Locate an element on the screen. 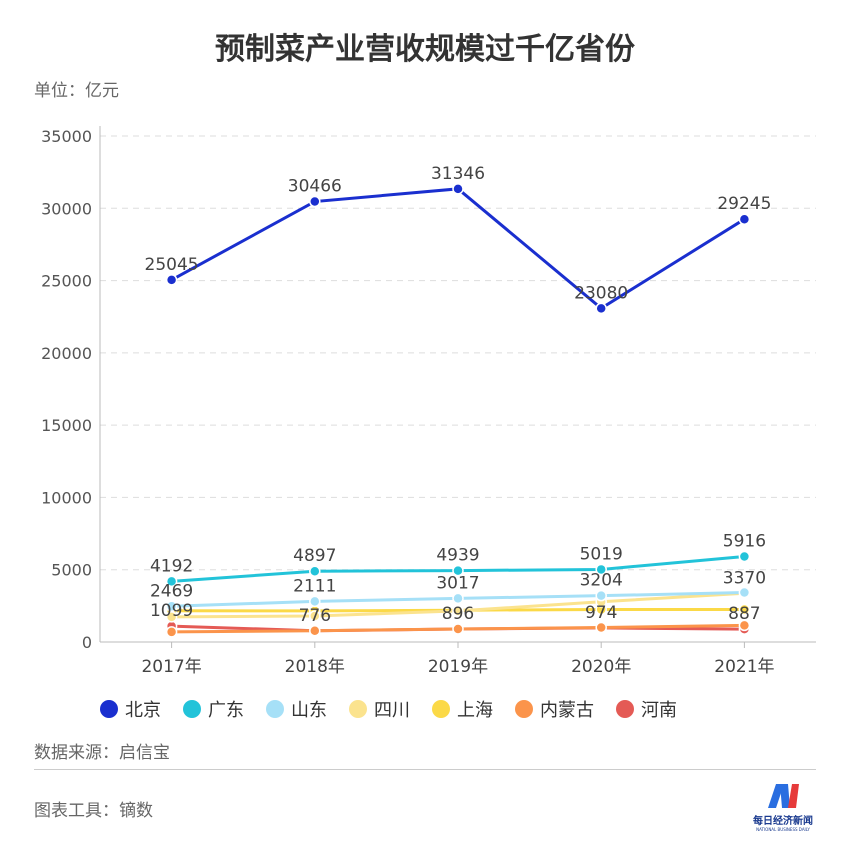 The width and height of the screenshot is (850, 850). legend-item: 上海 is located at coordinates (462, 709).